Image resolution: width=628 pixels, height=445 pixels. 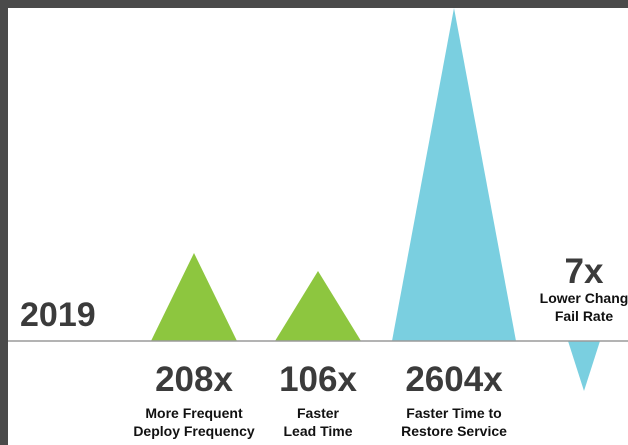 What do you see at coordinates (194, 379) in the screenshot?
I see `value-label-1: 208x` at bounding box center [194, 379].